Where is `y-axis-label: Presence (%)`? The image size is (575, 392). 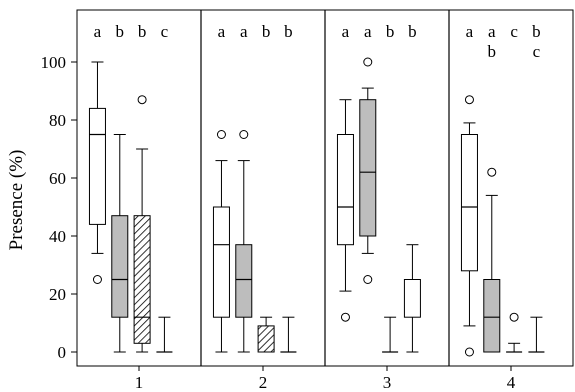 y-axis-label: Presence (%) is located at coordinates (16, 200).